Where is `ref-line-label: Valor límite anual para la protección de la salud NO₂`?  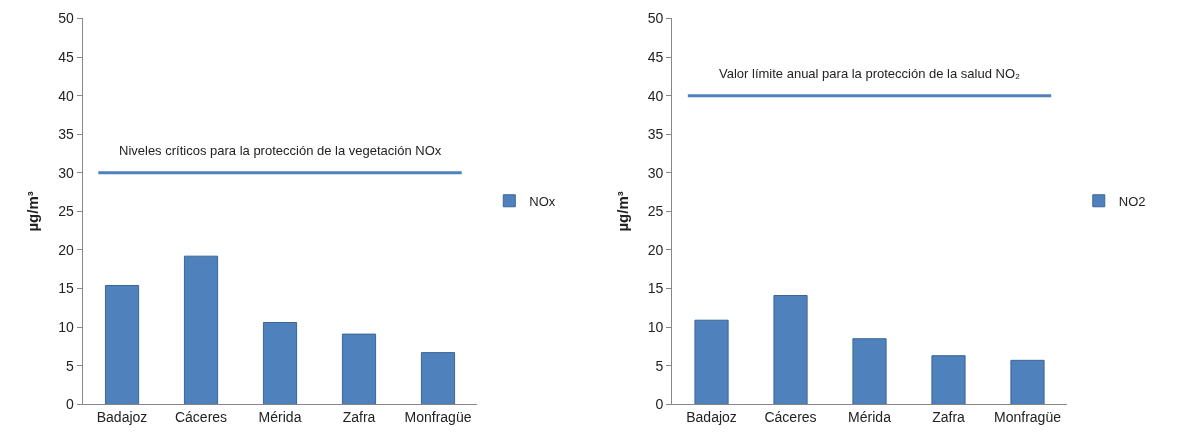
ref-line-label: Valor límite anual para la protección de la salud NO₂ is located at coordinates (870, 73).